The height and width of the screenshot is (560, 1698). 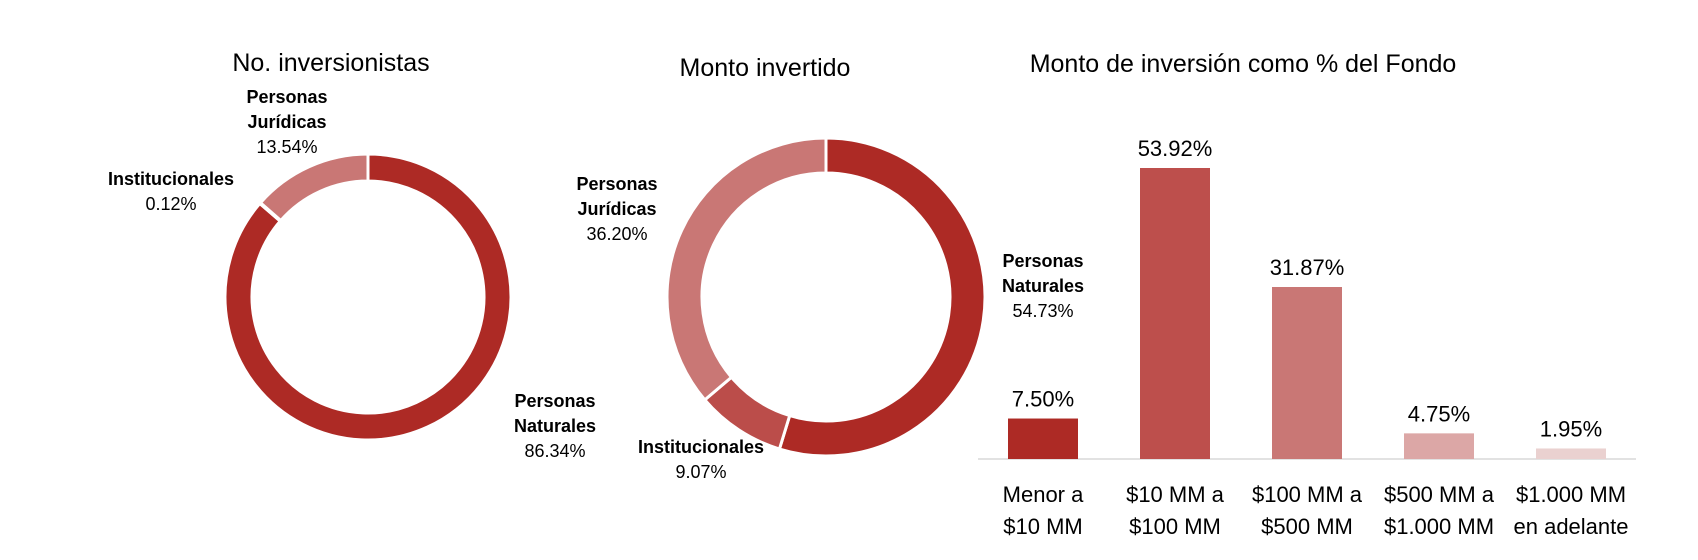 What do you see at coordinates (616, 209) in the screenshot?
I see `donut-label-personas-jur-dicas: Personas Jurídicas 36.20%` at bounding box center [616, 209].